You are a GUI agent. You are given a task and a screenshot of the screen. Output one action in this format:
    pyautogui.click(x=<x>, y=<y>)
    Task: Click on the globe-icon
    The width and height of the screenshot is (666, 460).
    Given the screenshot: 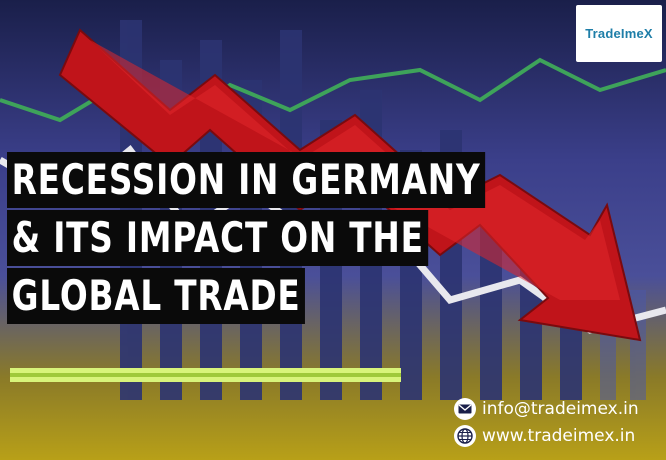 What is the action you would take?
    pyautogui.click(x=465, y=436)
    